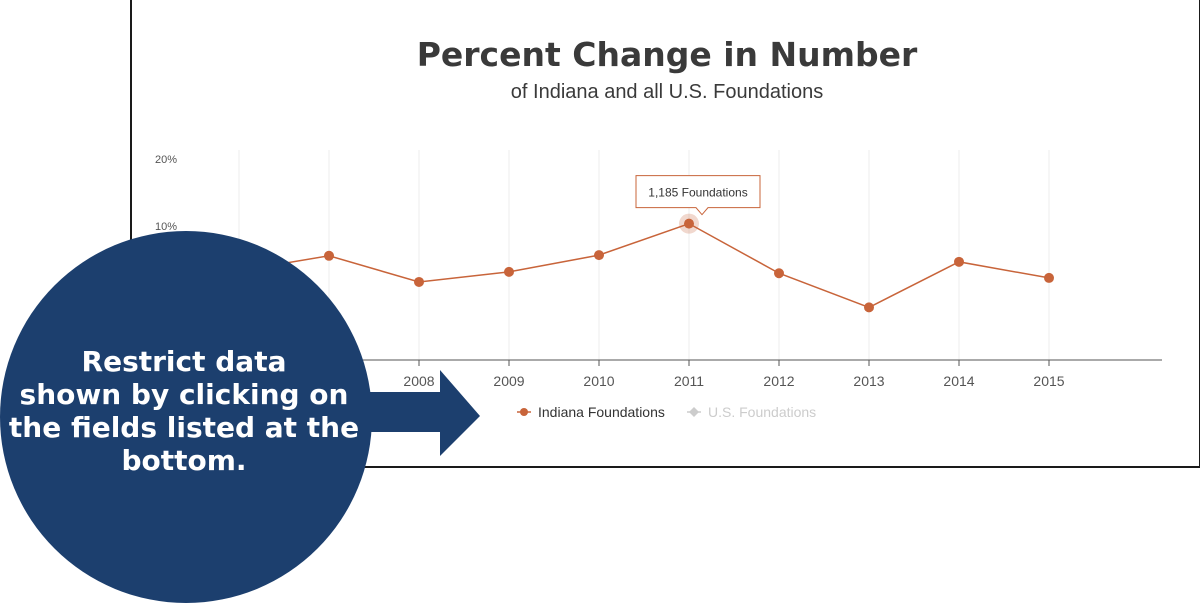 The height and width of the screenshot is (603, 1200). What do you see at coordinates (601, 412) in the screenshot?
I see `legend-label-indiana: Indiana Foundations` at bounding box center [601, 412].